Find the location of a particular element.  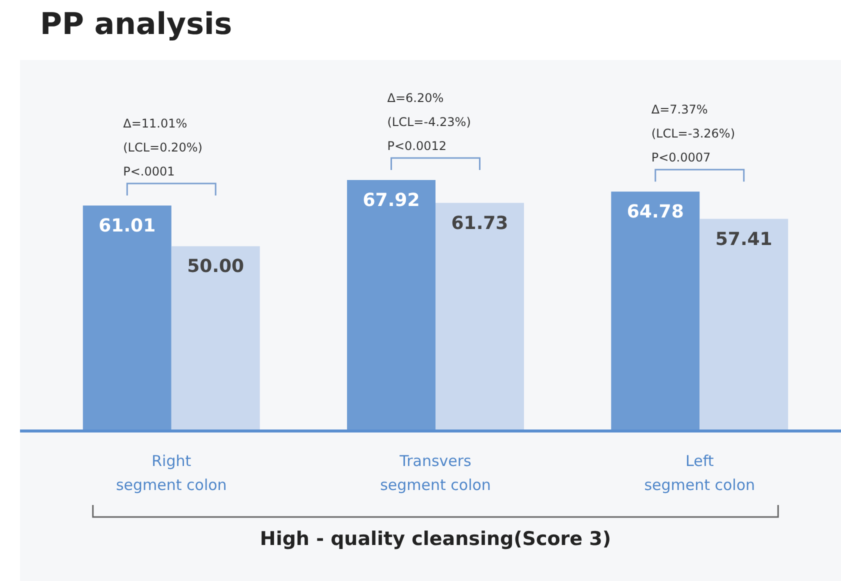

data-label: 67.92 is located at coordinates (391, 200).